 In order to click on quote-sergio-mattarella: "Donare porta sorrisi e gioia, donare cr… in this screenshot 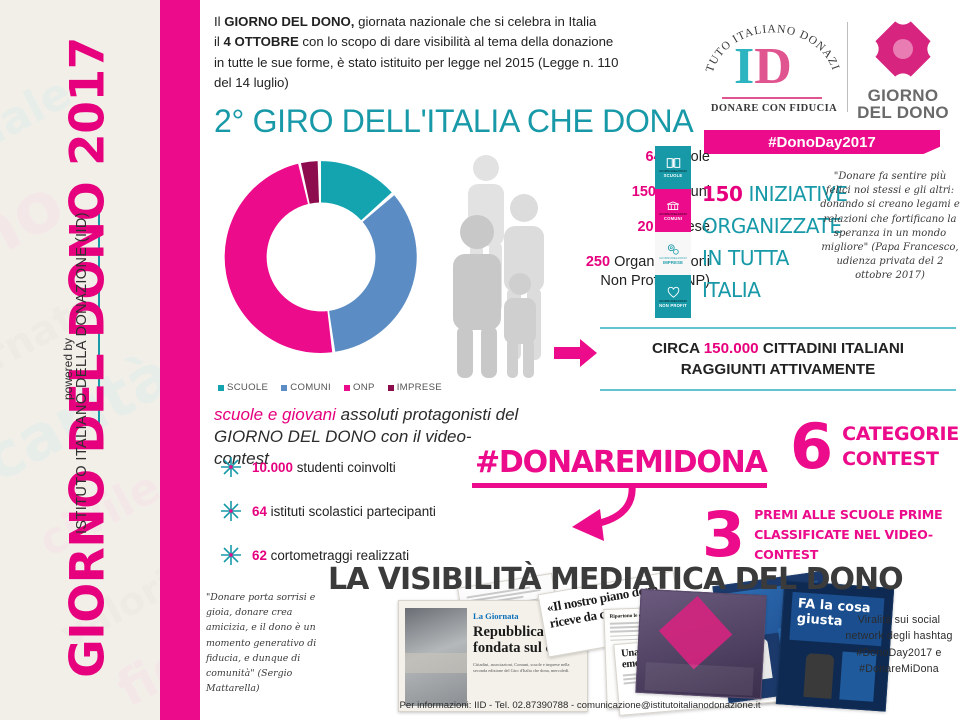, I will do `click(261, 643)`.